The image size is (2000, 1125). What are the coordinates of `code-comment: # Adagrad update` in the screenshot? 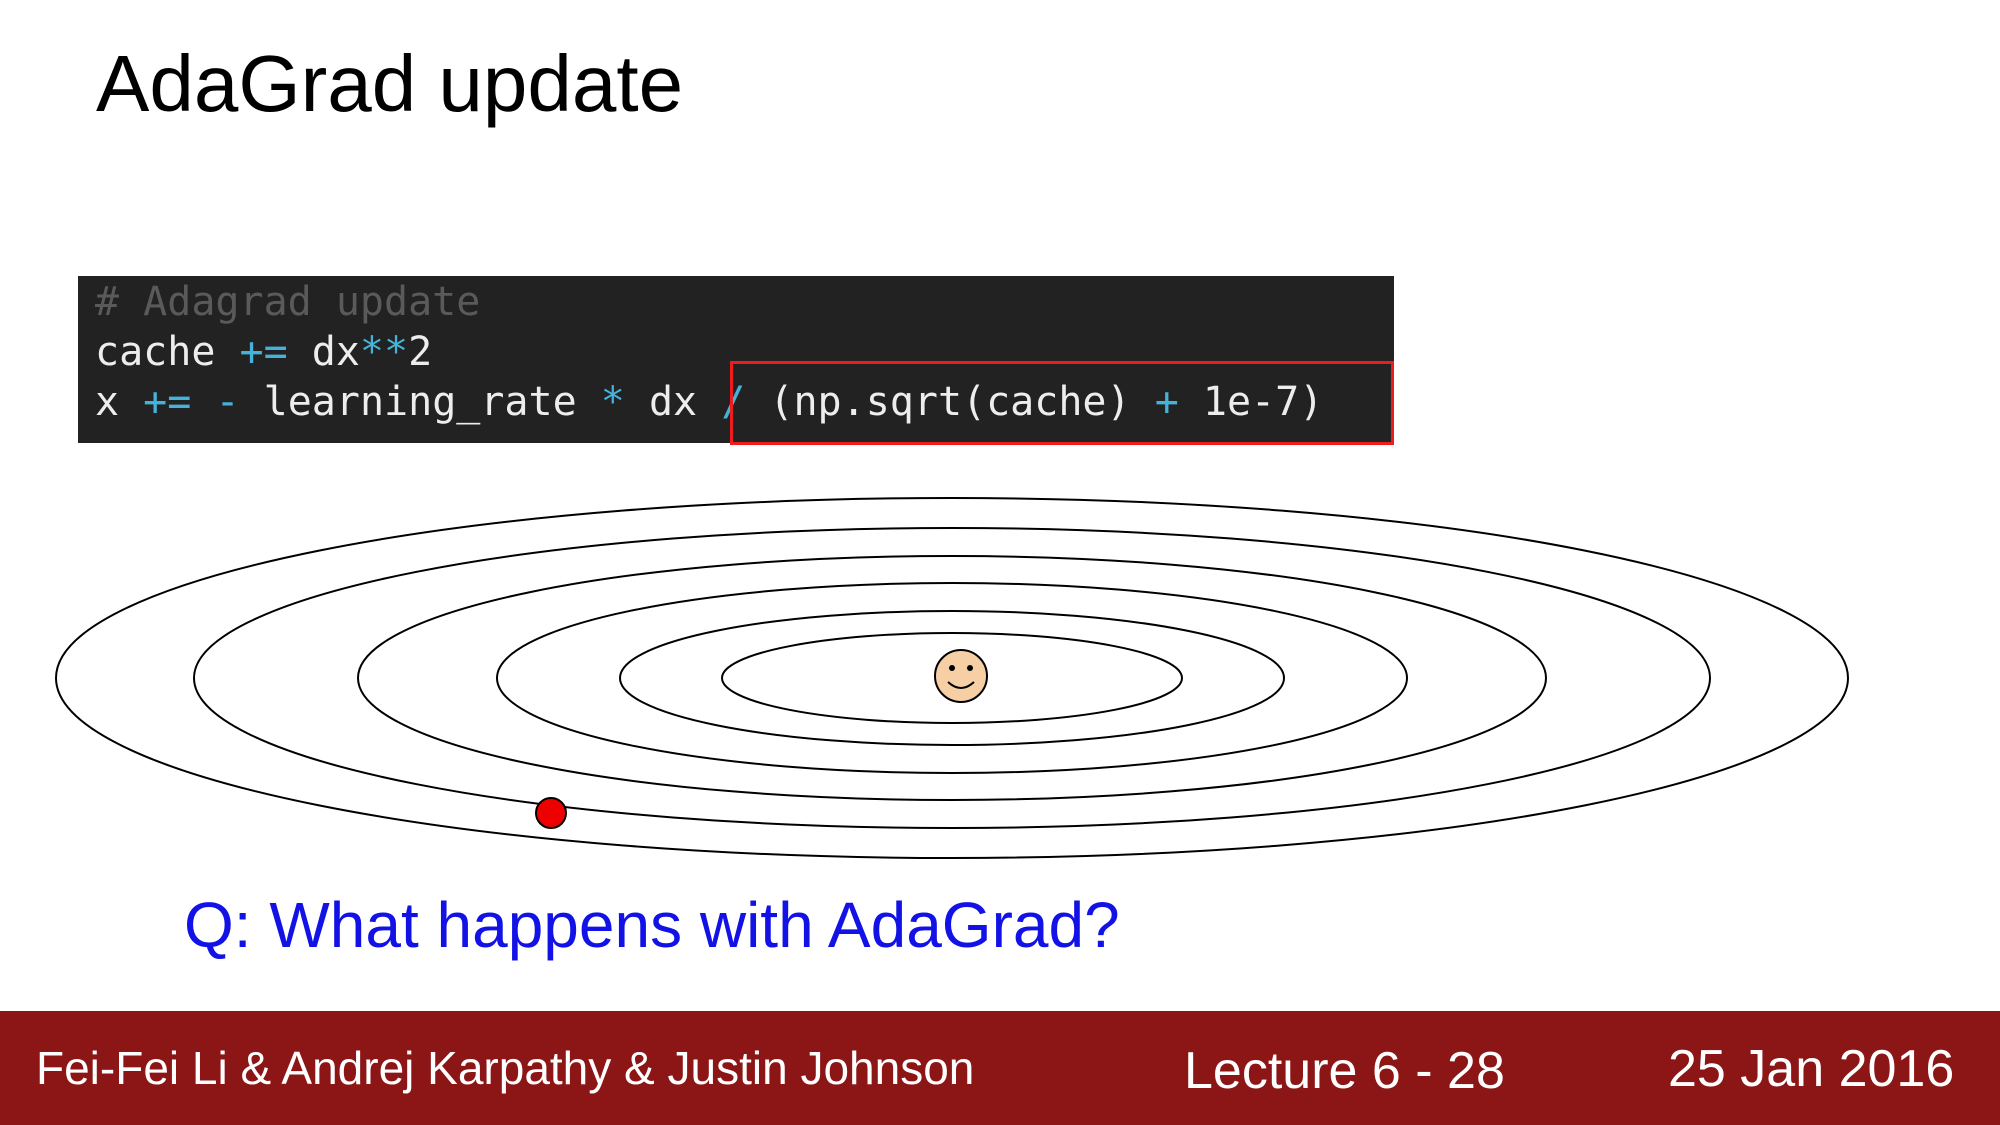 It's located at (288, 302).